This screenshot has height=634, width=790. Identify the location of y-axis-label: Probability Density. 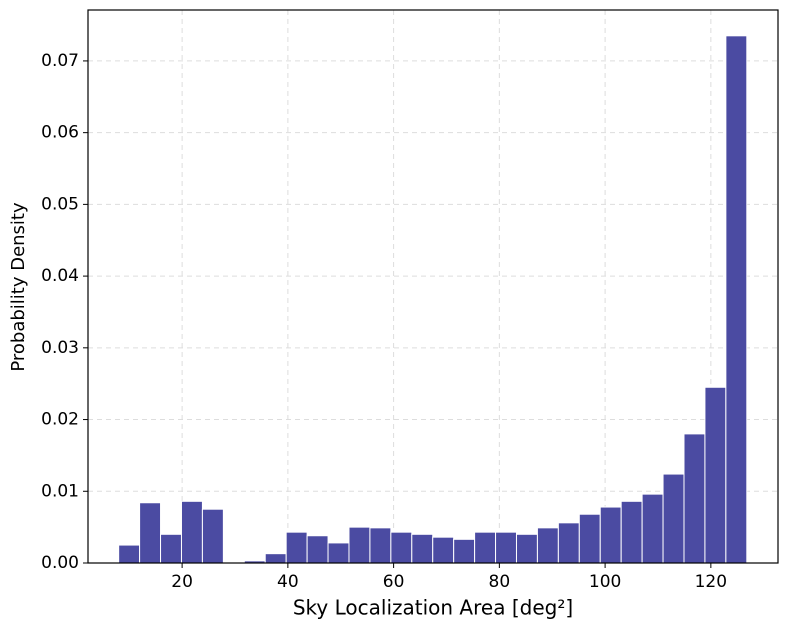
(18, 287).